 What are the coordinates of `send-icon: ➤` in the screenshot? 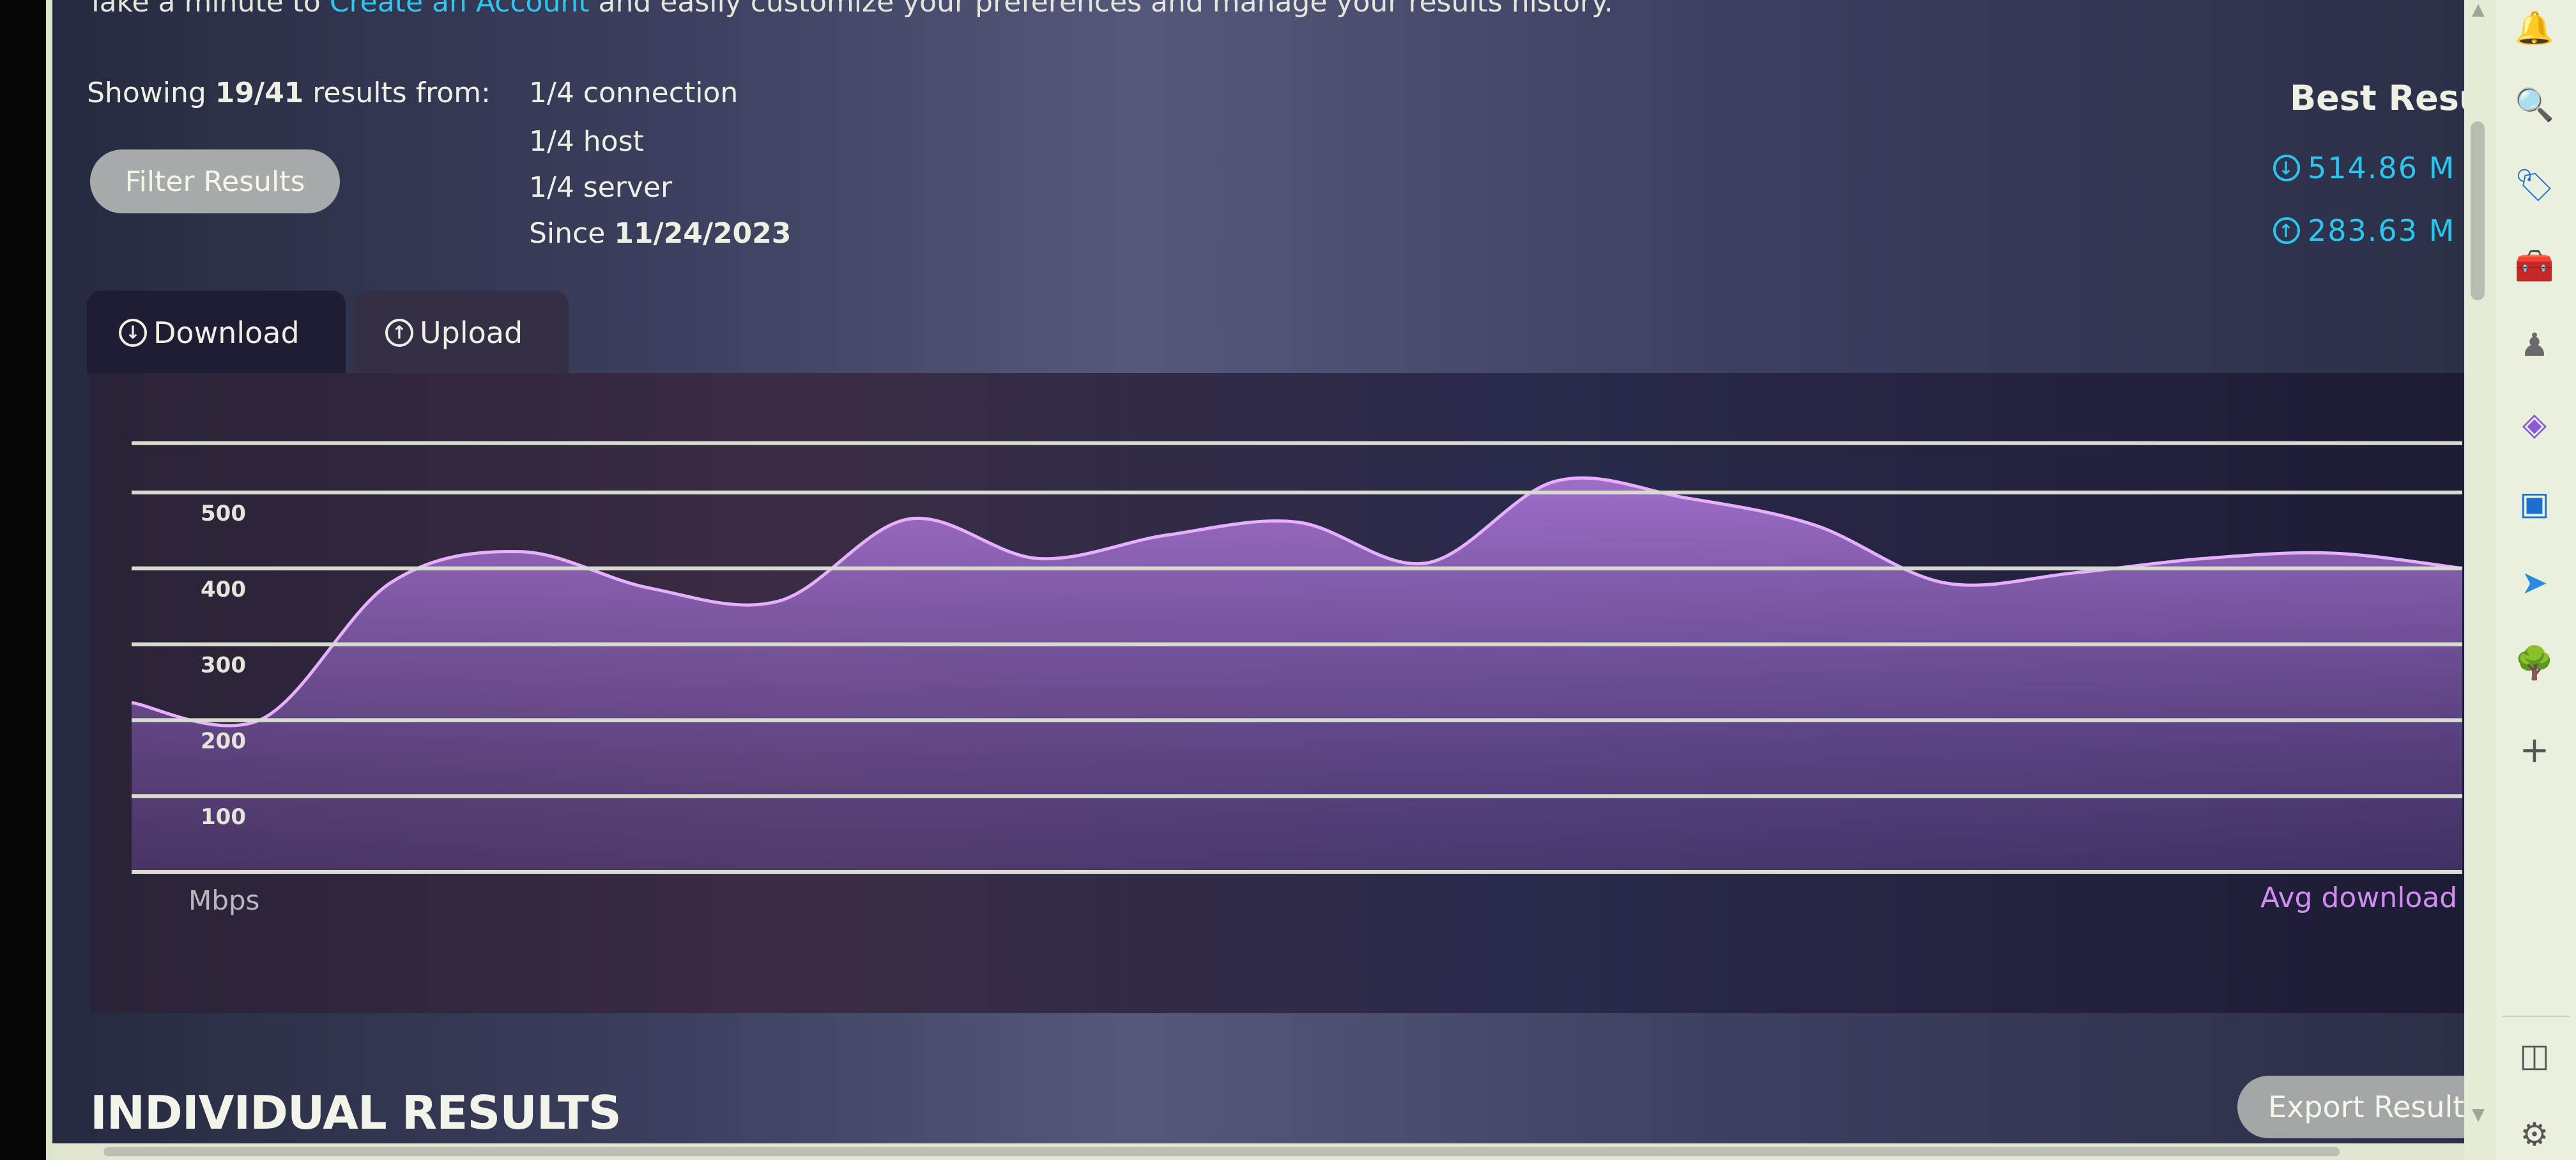 It's located at (2534, 582).